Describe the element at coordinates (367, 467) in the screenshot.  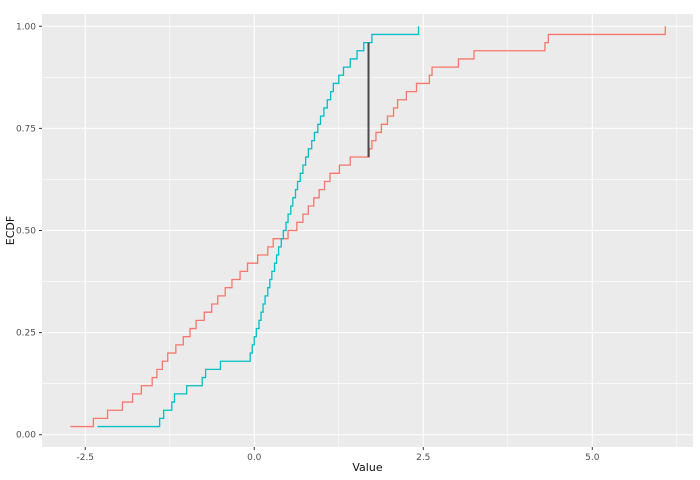
I see `x-axis-title: Value` at that location.